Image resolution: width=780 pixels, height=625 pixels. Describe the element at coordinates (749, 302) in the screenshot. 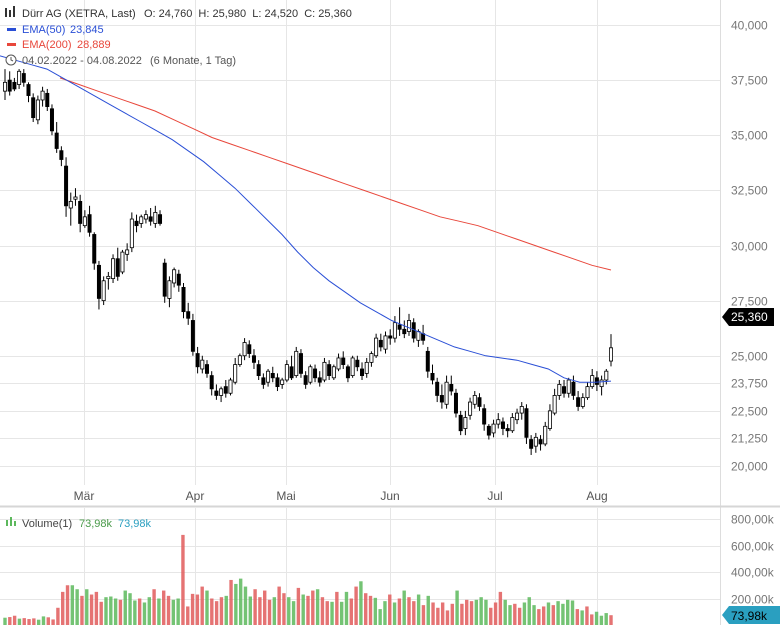

I see `price-tick-label: 27,500` at that location.